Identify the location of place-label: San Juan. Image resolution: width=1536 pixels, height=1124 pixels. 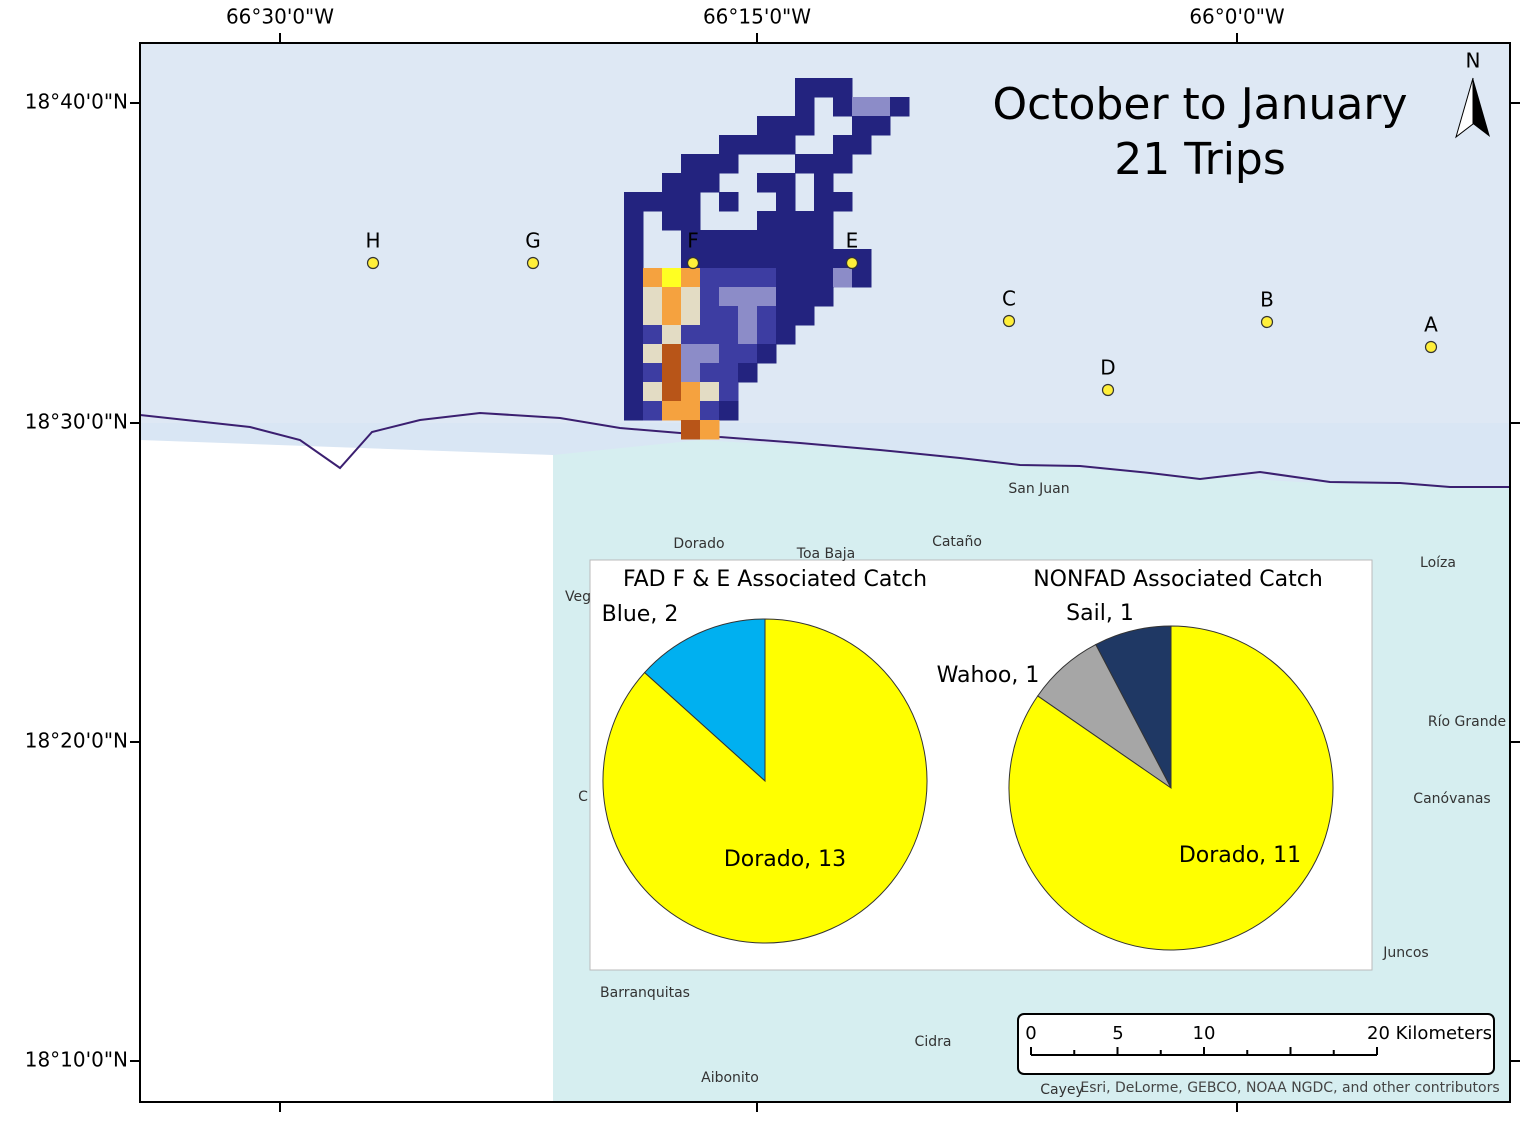
(1038, 489).